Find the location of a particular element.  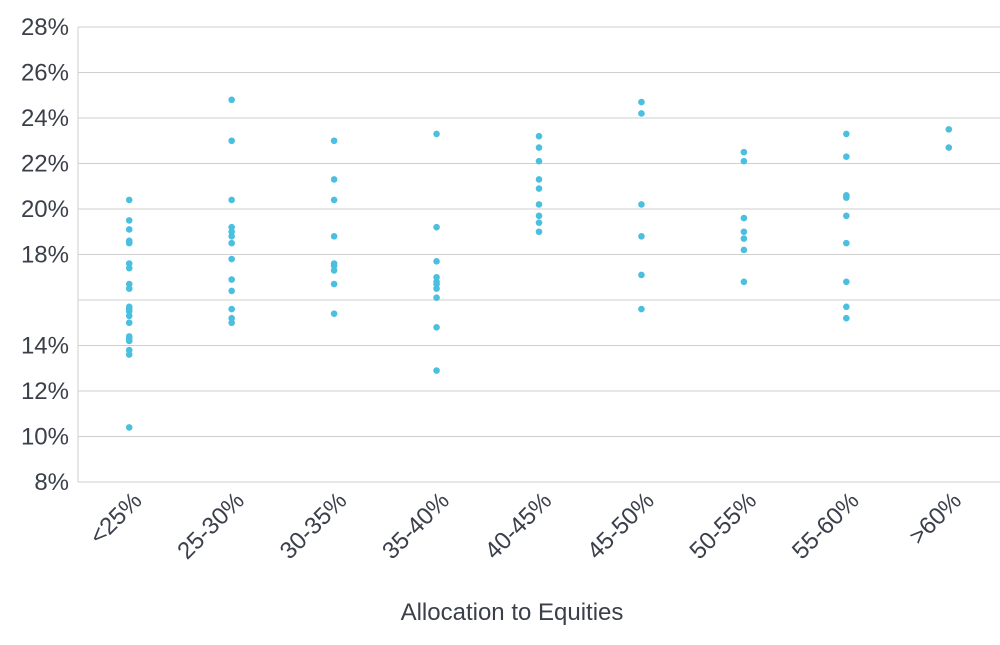

y-tick-label: 20% is located at coordinates (45, 209).